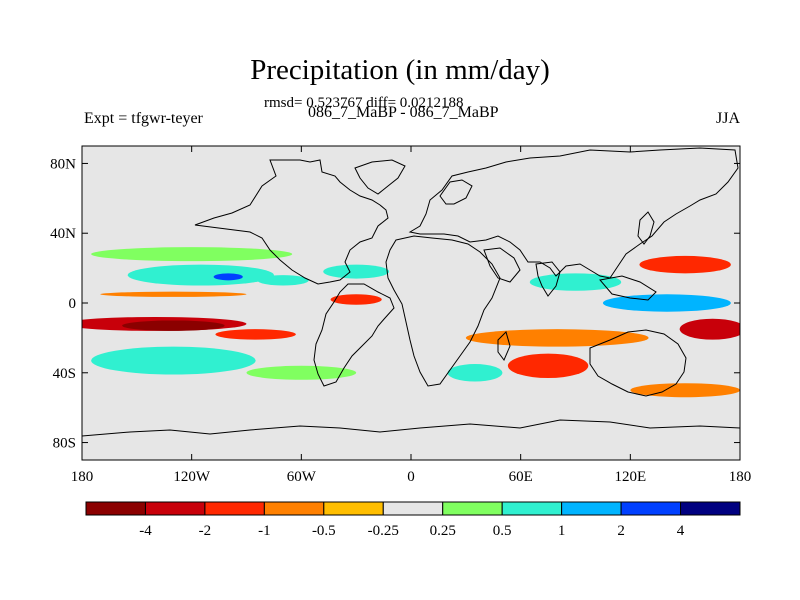 Image resolution: width=800 pixels, height=600 pixels. Describe the element at coordinates (205, 531) in the screenshot. I see `colorbar-label-1: -2` at that location.